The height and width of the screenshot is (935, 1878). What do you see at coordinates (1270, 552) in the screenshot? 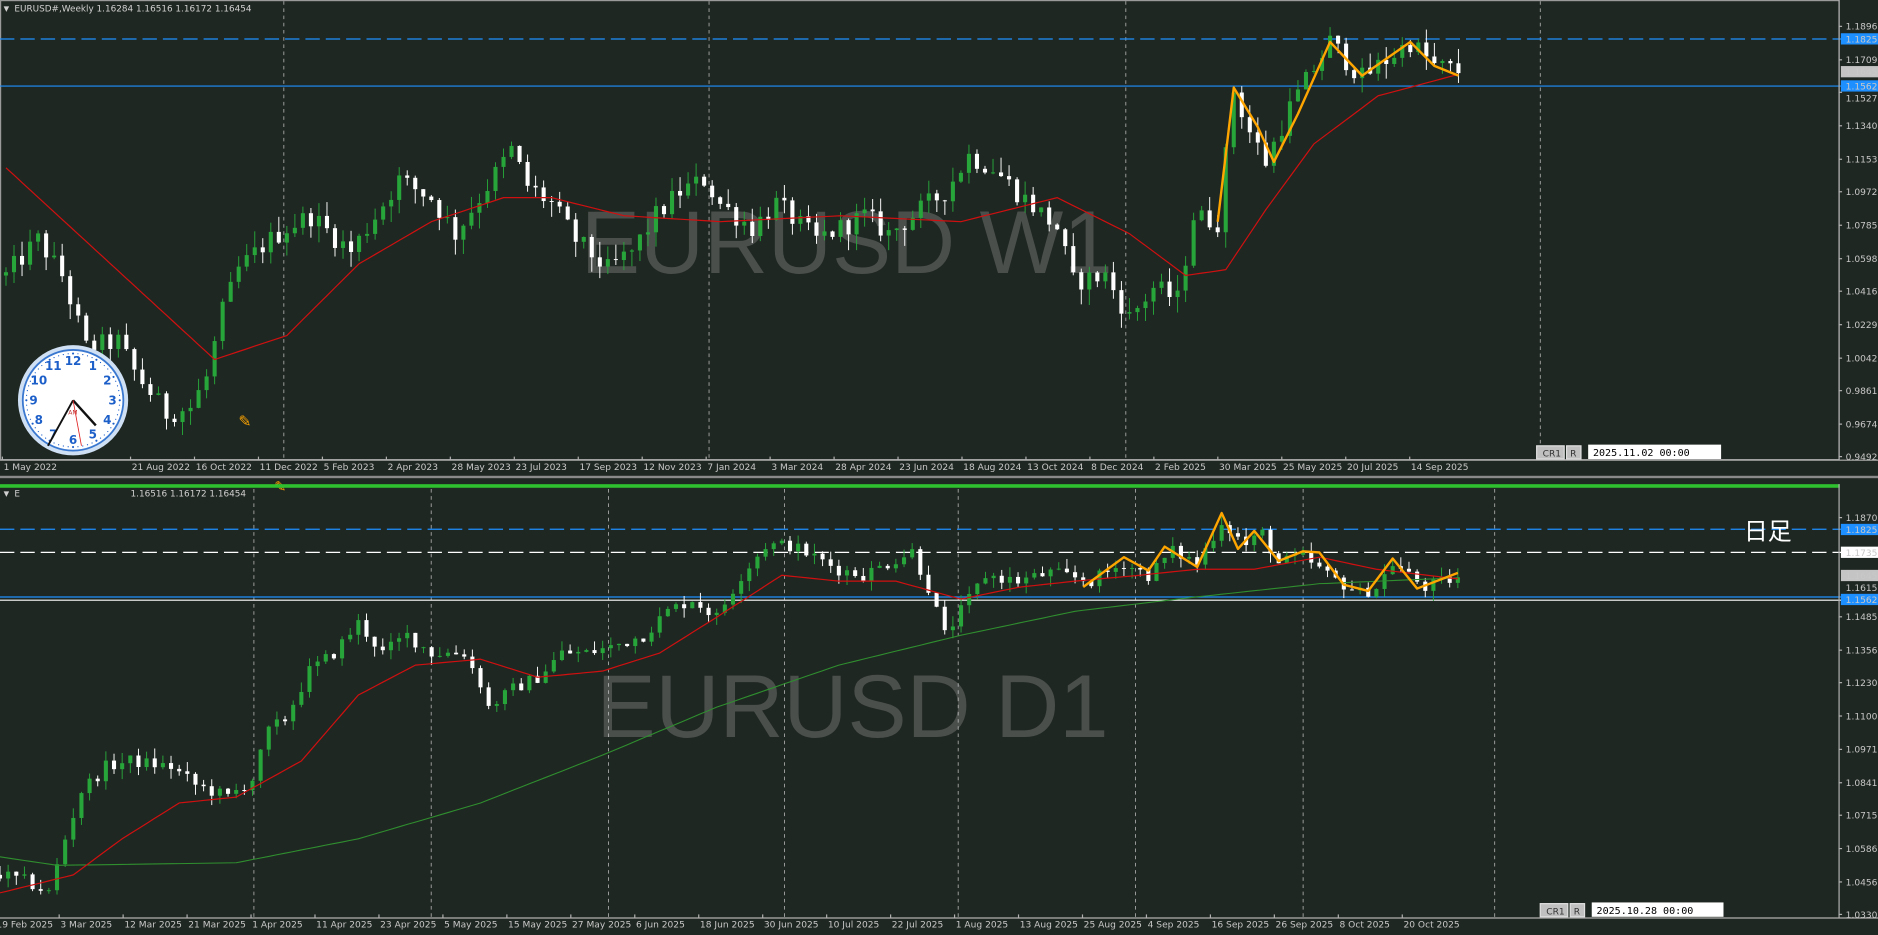
I see `zigzag-line` at bounding box center [1270, 552].